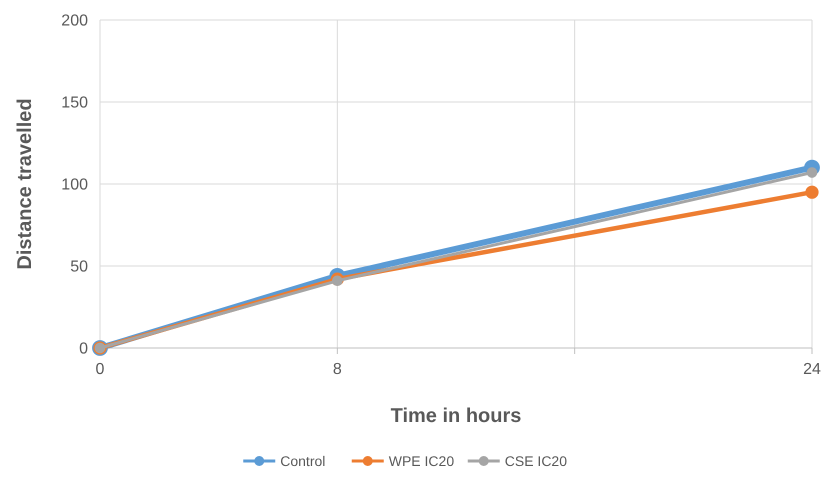  What do you see at coordinates (74, 21) in the screenshot?
I see `y-tick-label: 200` at bounding box center [74, 21].